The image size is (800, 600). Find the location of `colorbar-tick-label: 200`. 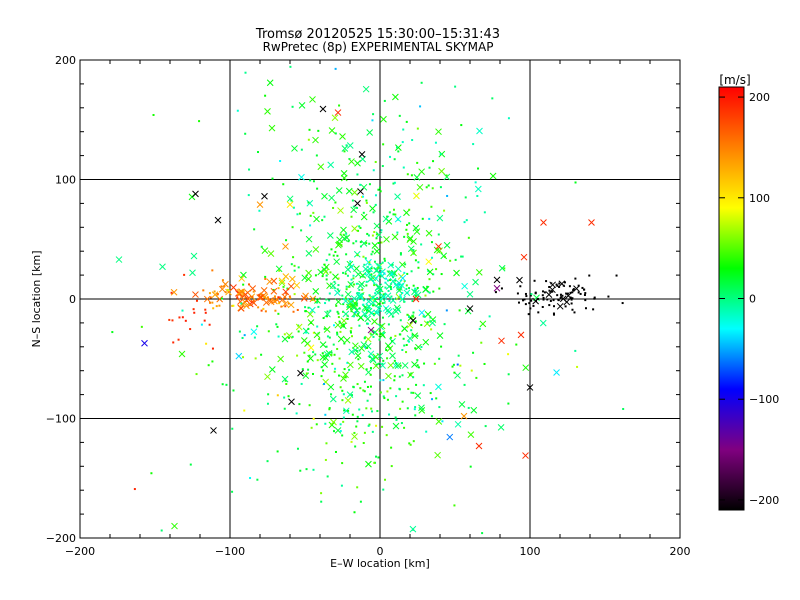

colorbar-tick-label: 200 is located at coordinates (759, 97).